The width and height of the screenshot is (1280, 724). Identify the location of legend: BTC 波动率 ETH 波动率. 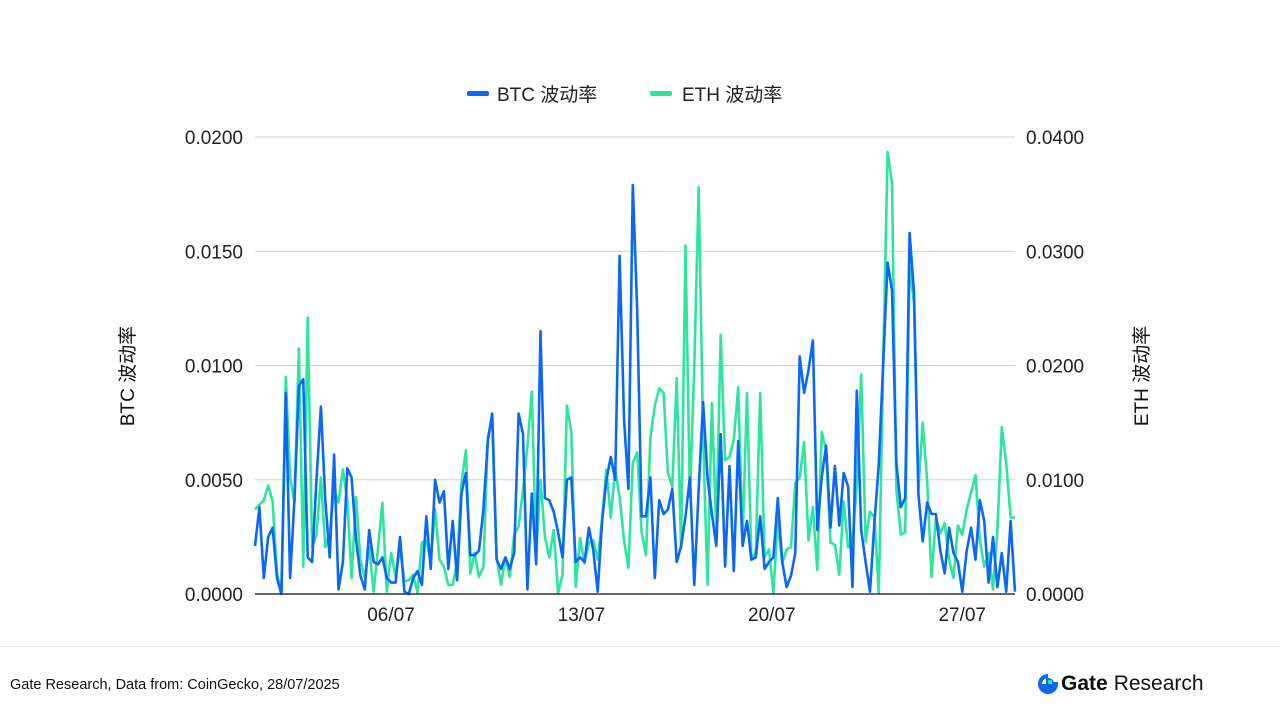
(624, 95).